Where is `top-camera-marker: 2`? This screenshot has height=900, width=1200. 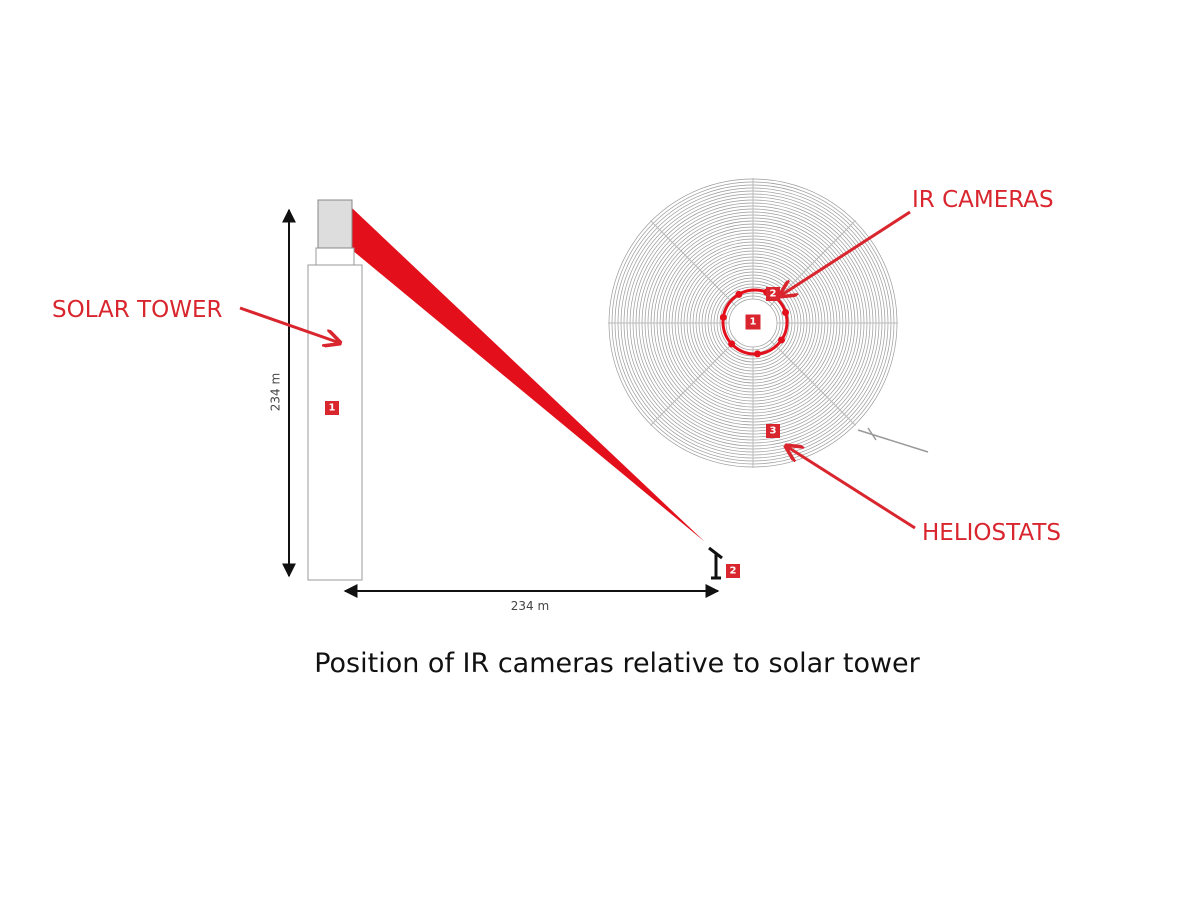 top-camera-marker: 2 is located at coordinates (773, 294).